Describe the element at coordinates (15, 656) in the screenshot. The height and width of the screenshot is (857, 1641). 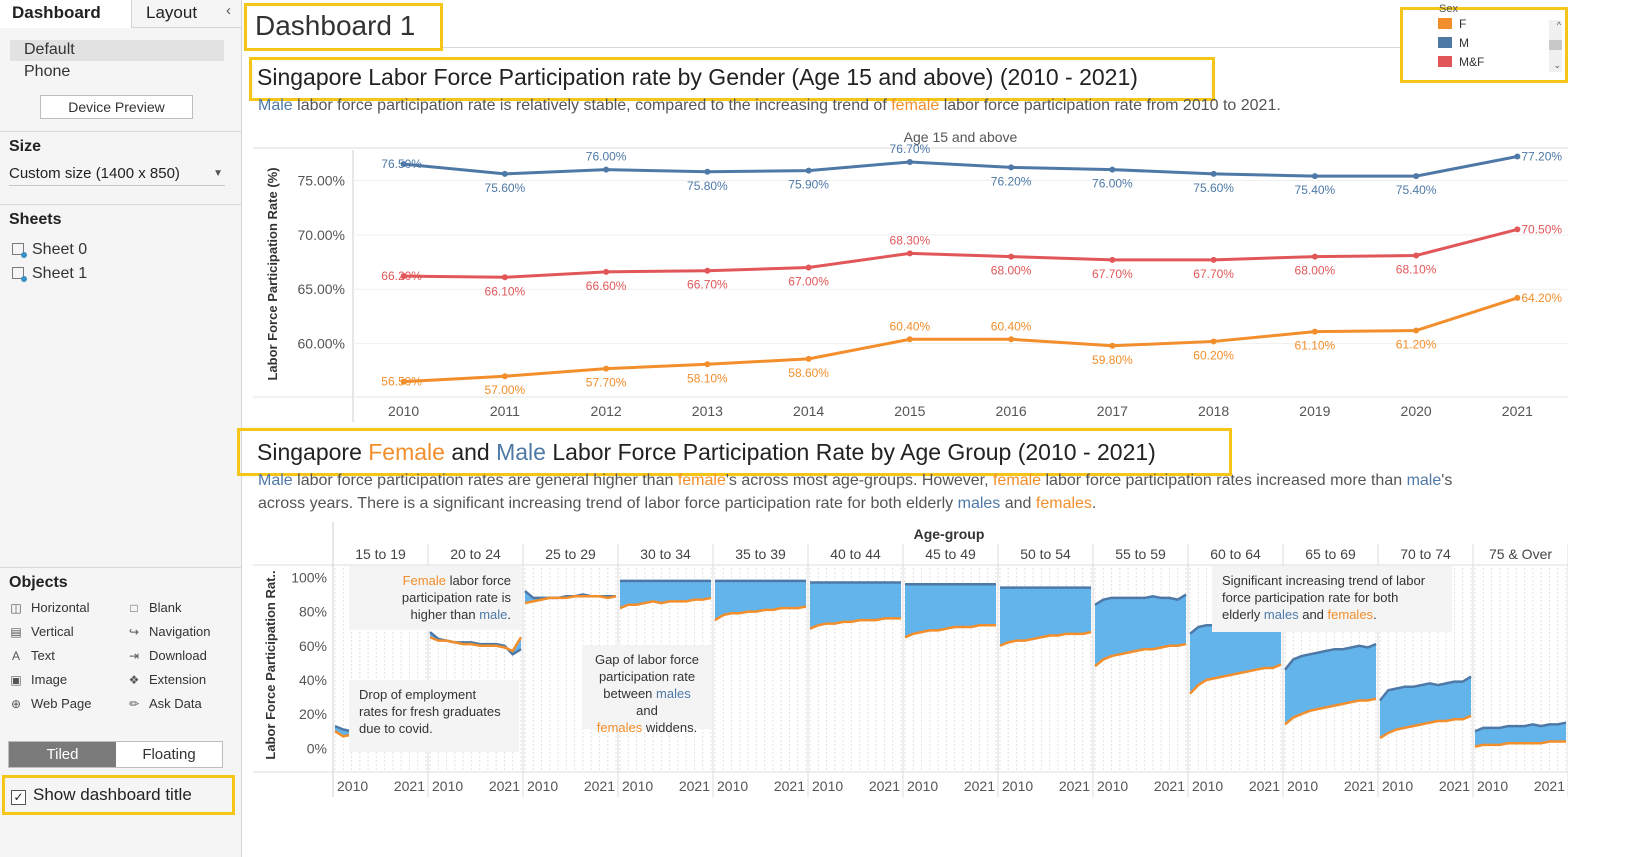
I see `text-icon: A` at that location.